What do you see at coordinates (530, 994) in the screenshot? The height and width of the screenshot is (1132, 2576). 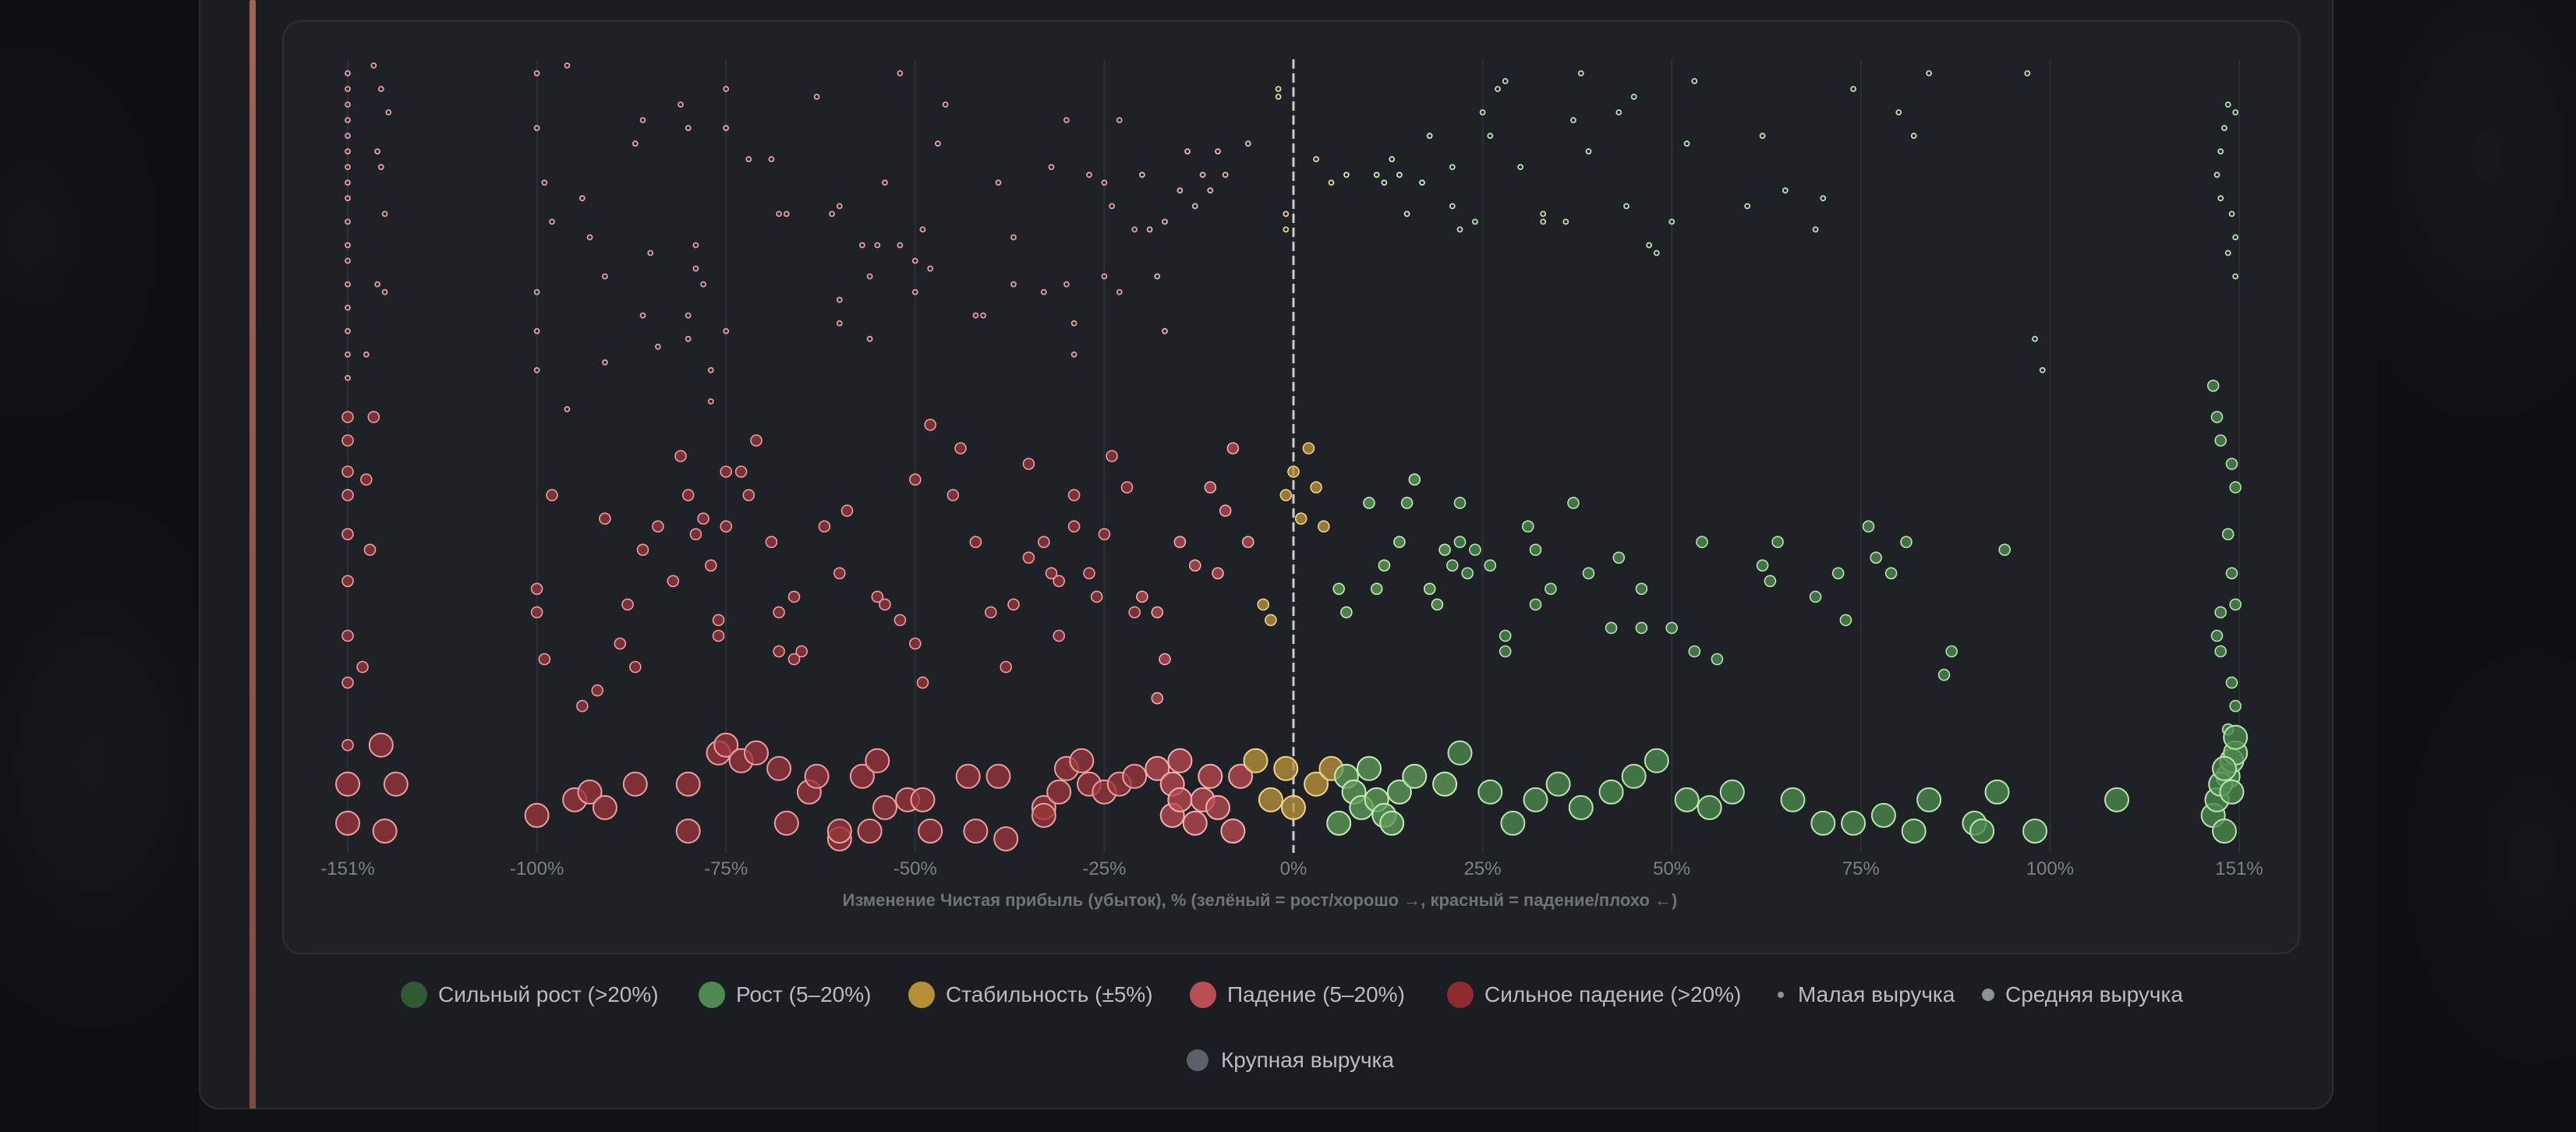 I see `legend-item-strong-growth: Сильный рост (>20%)` at bounding box center [530, 994].